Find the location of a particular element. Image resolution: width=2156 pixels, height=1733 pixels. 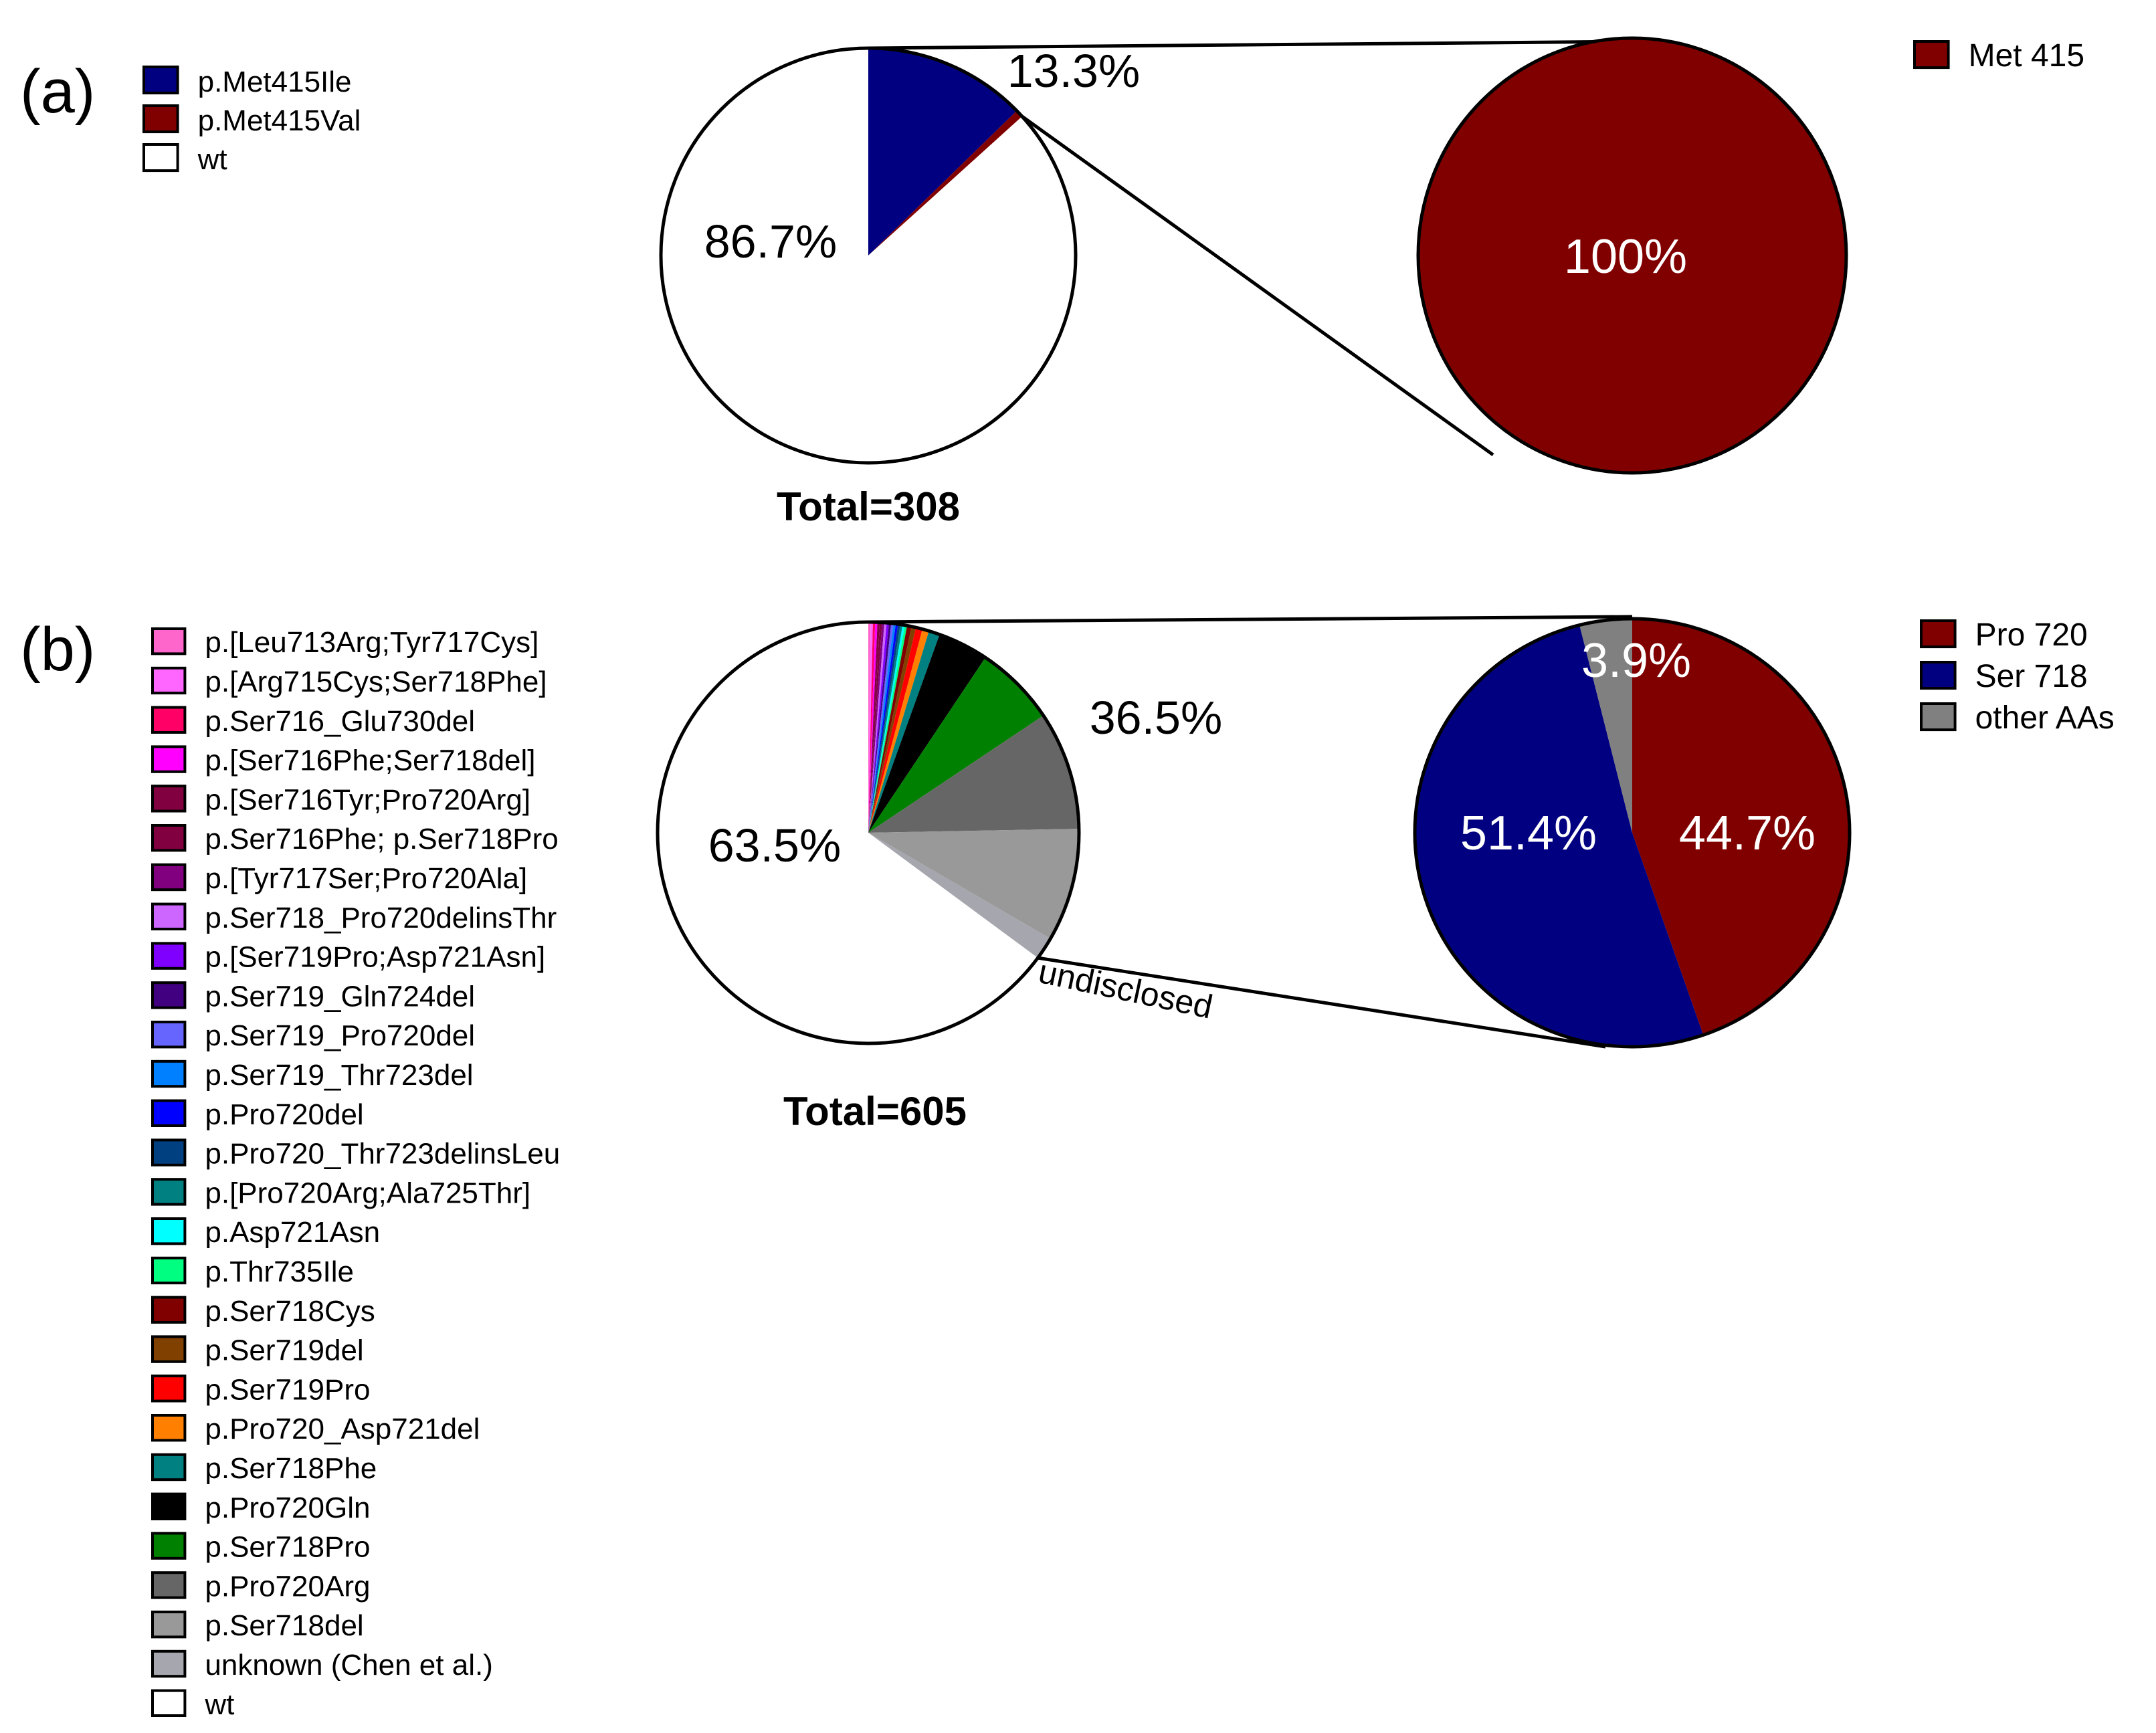

legend-label: Pro 720 is located at coordinates (2031, 635).